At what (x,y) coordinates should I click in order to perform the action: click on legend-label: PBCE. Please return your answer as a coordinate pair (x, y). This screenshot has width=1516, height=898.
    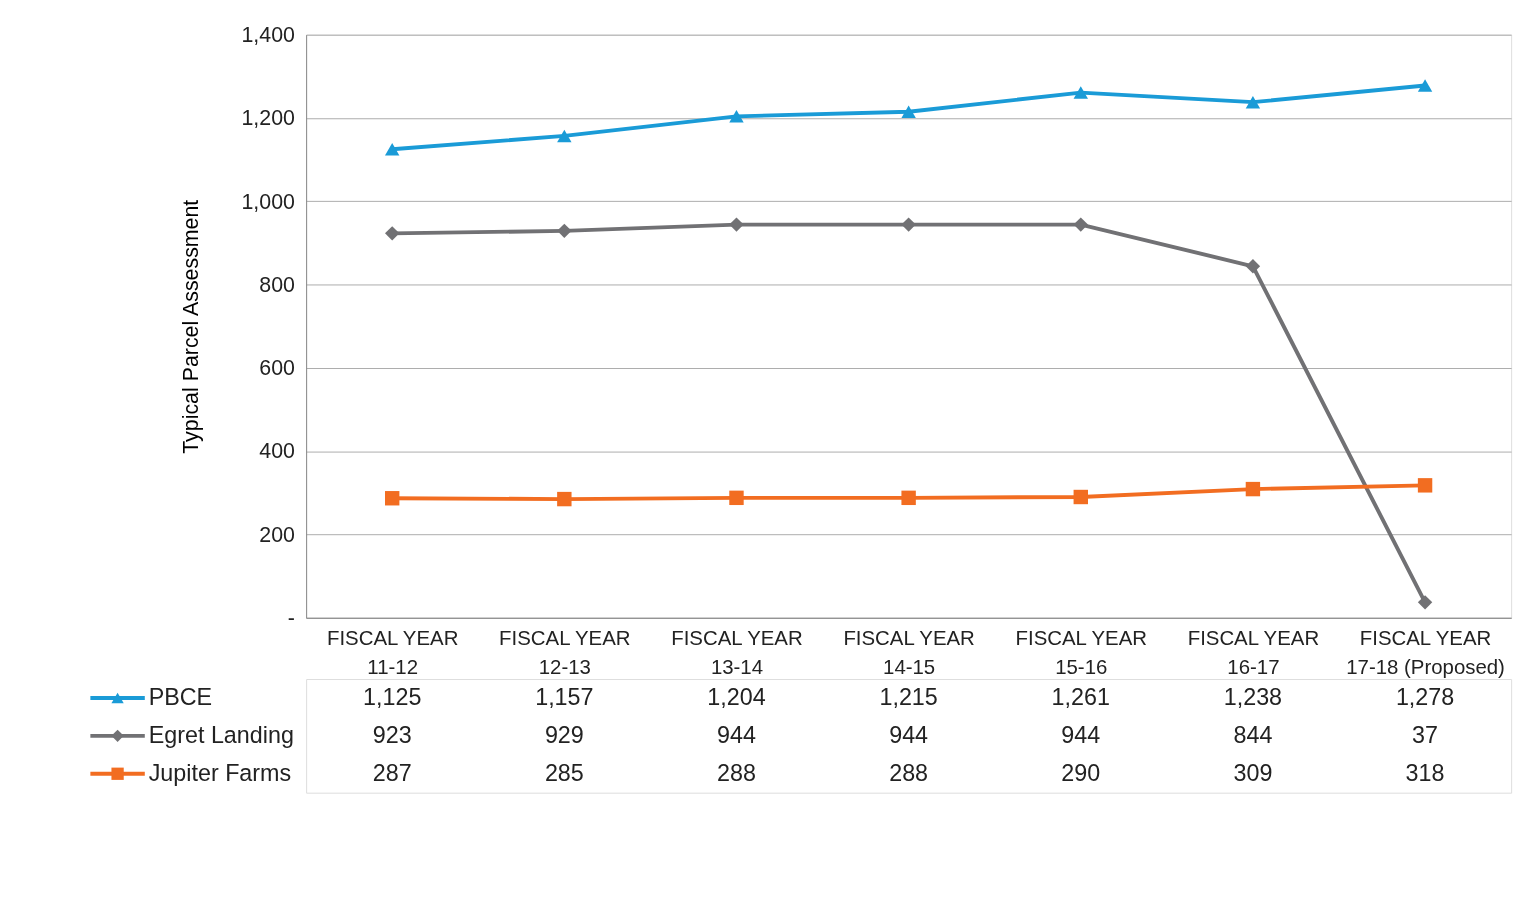
    Looking at the image, I should click on (180, 696).